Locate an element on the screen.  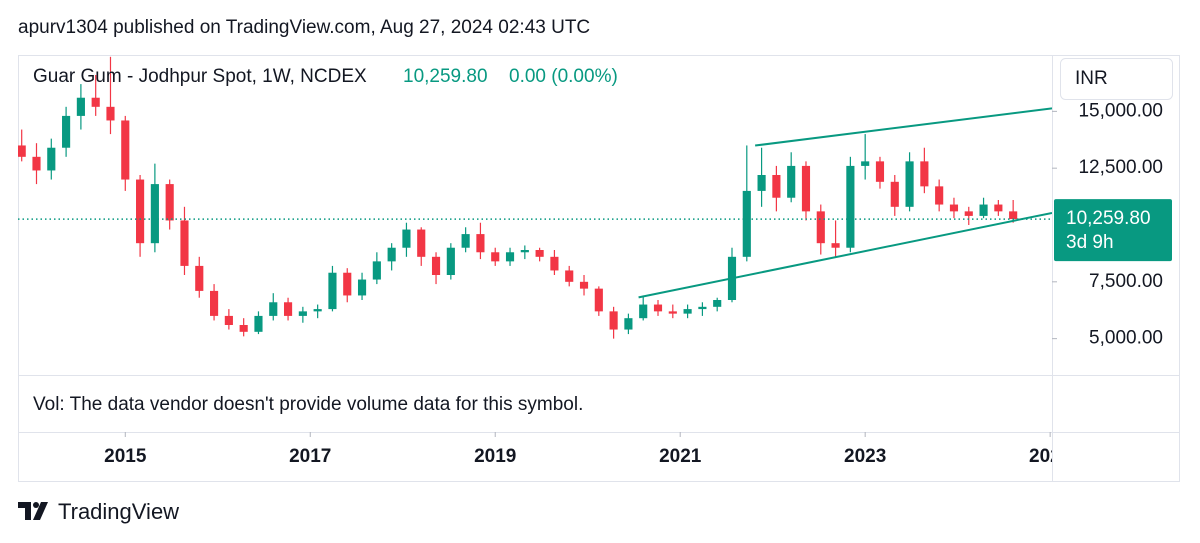
x-tick-label: 2025 is located at coordinates (1050, 456).